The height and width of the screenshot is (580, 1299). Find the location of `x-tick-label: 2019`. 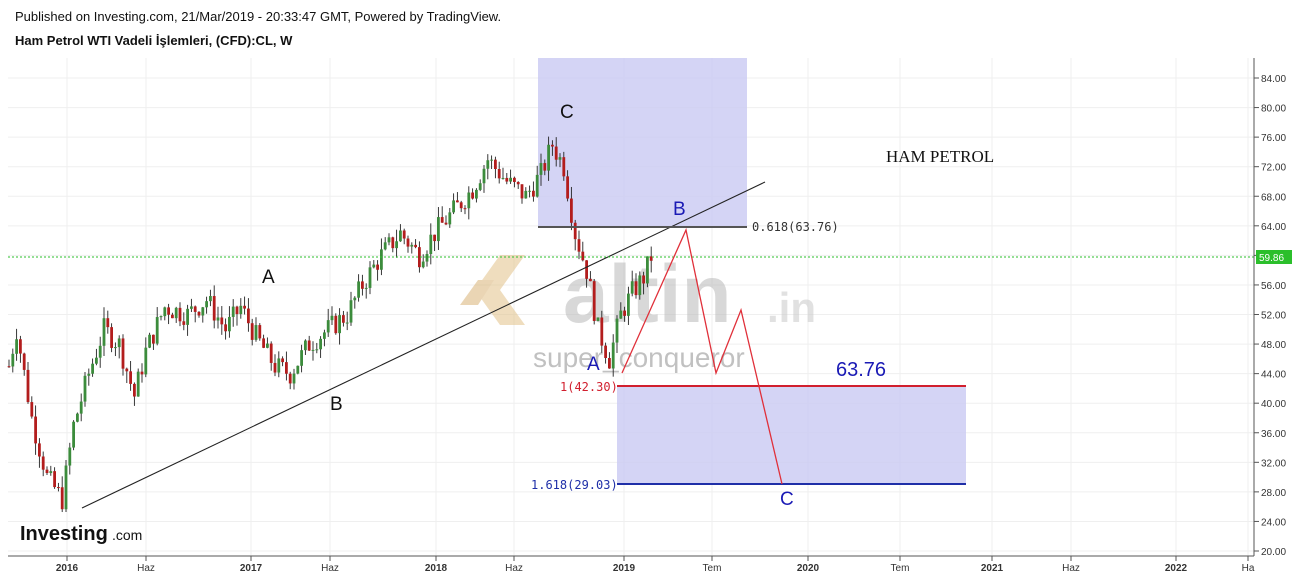

x-tick-label: 2019 is located at coordinates (624, 568).